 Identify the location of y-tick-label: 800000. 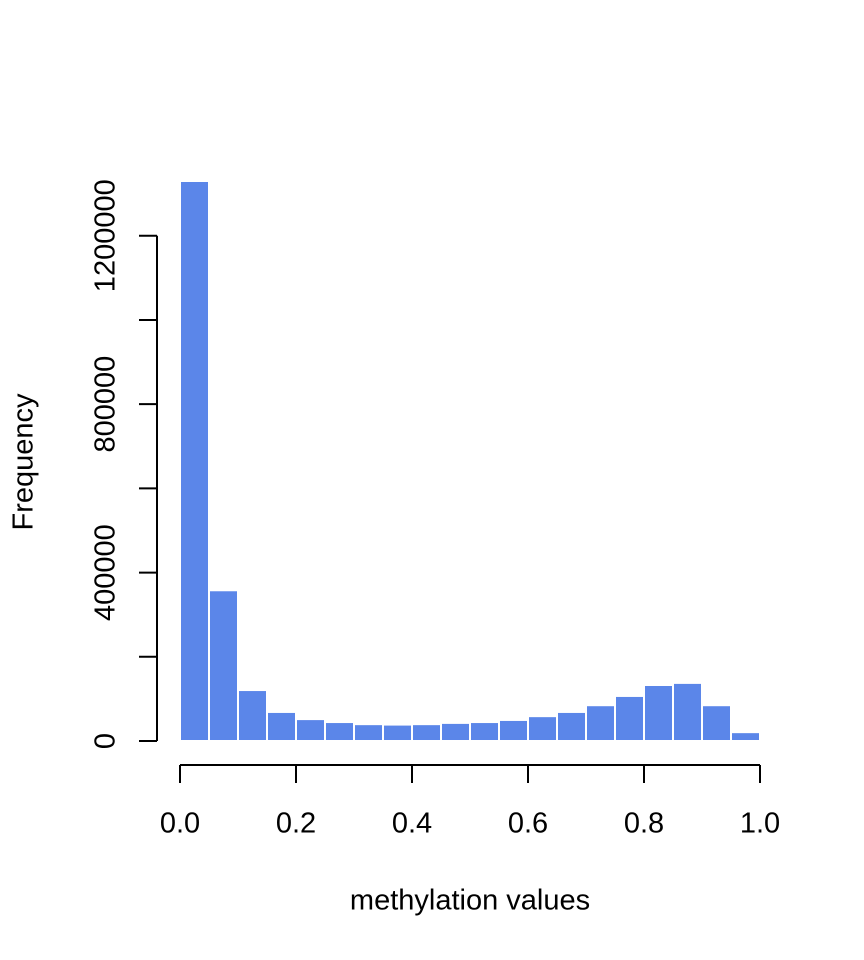
(106, 404).